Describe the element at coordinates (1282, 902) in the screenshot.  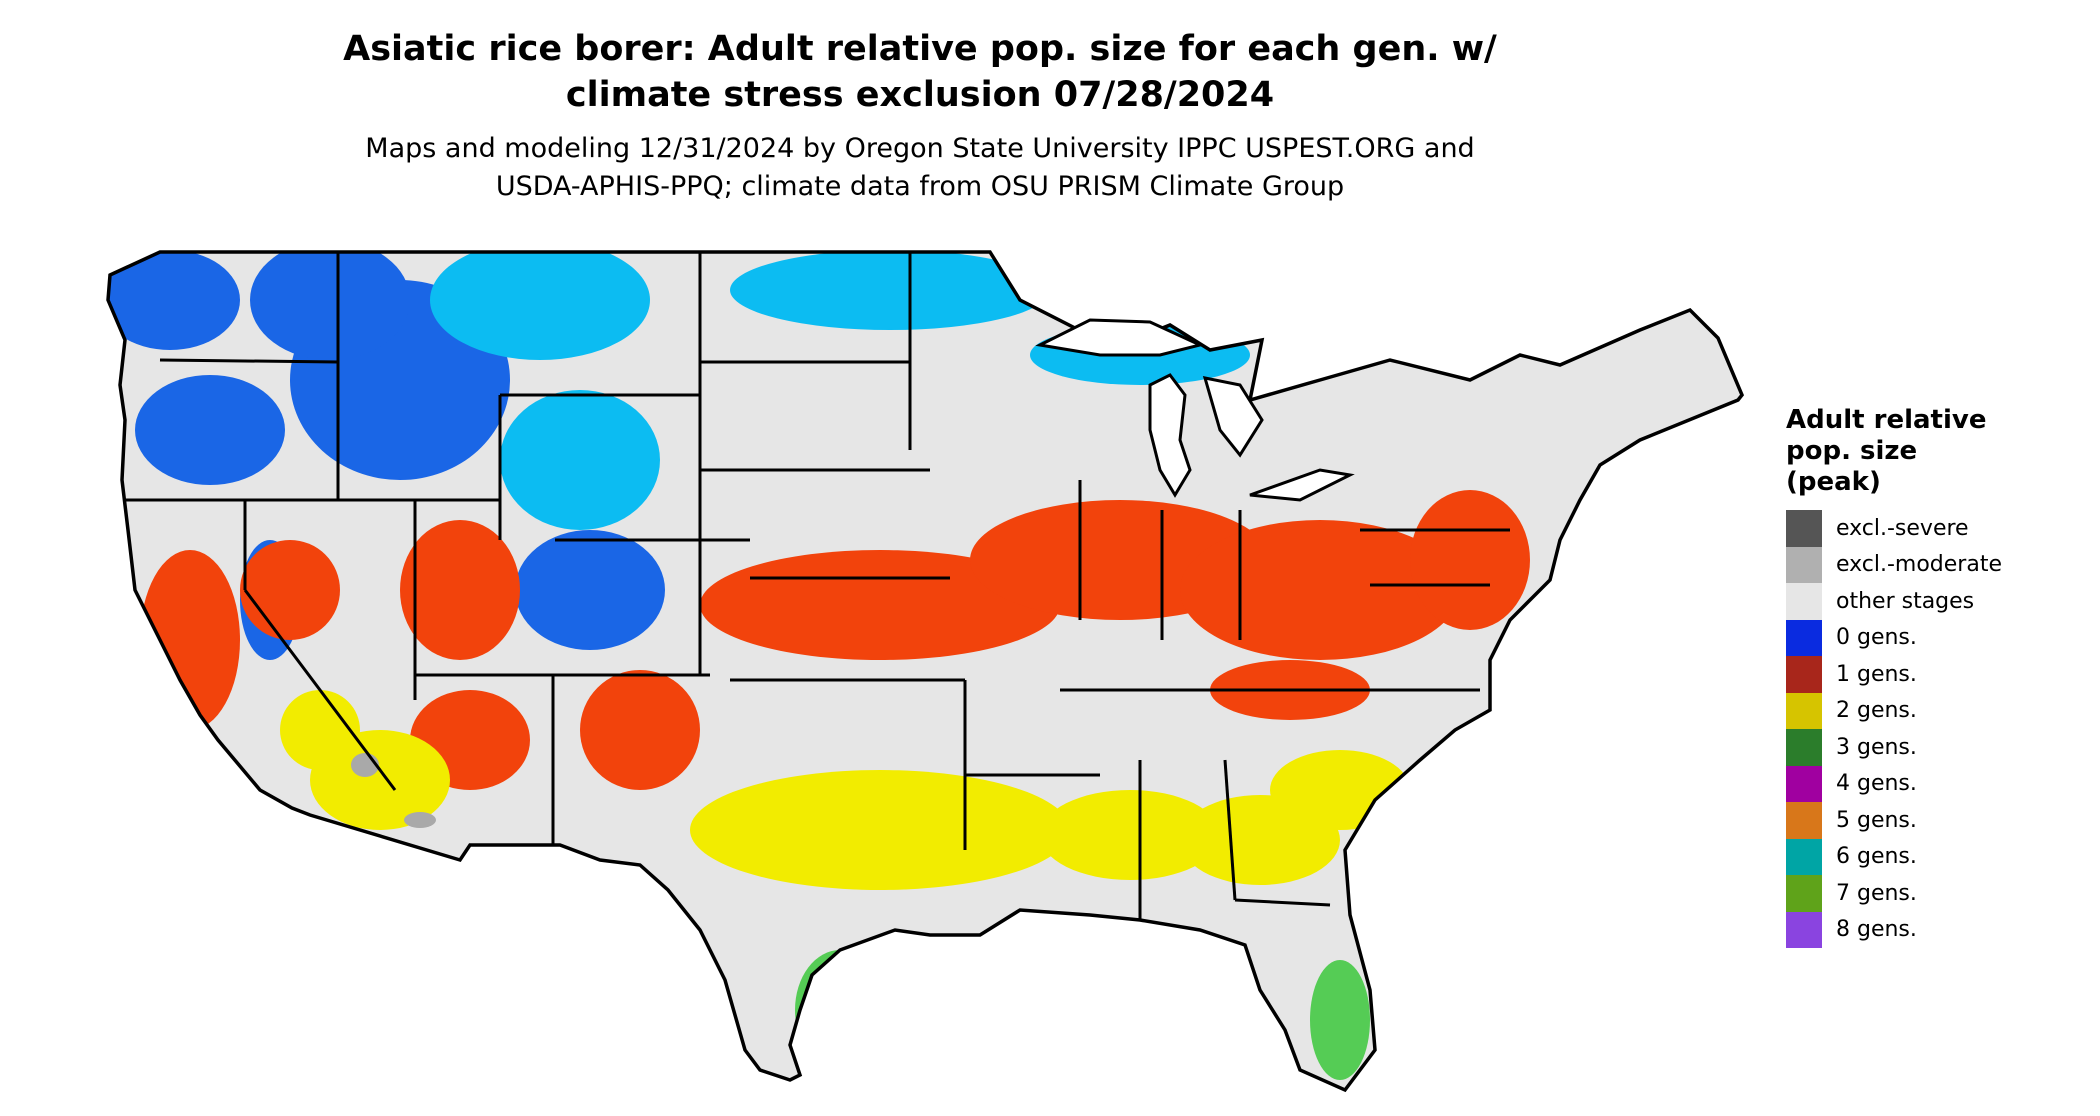
I see `border-ga-fl` at that location.